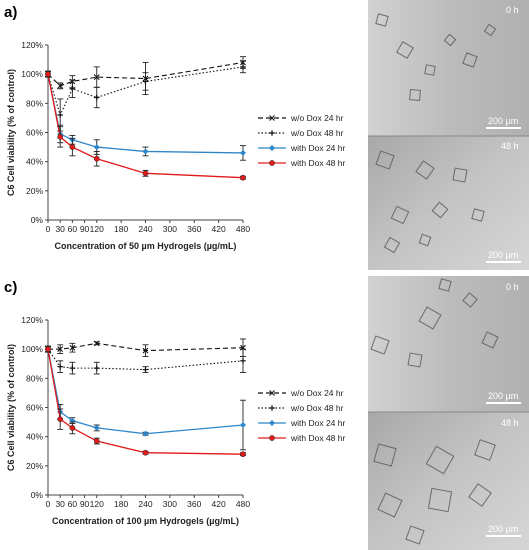  Describe the element at coordinates (448, 344) in the screenshot. I see `micrograph-d-top` at that location.